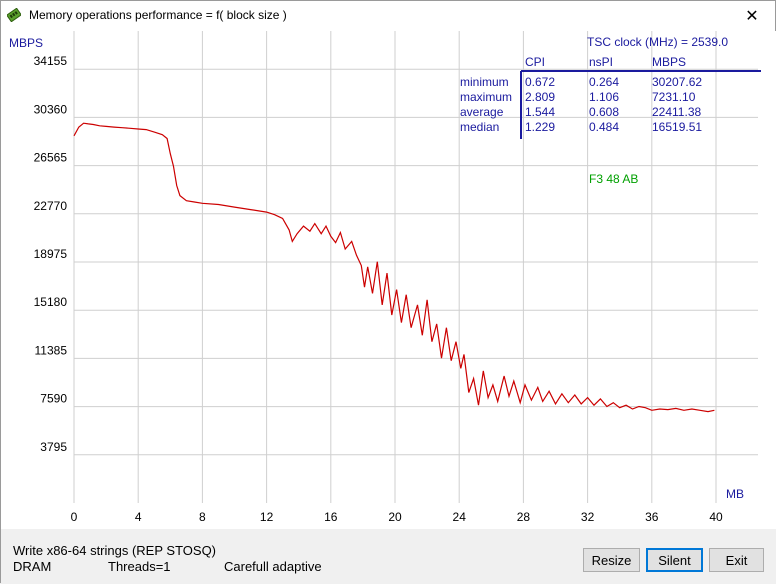  I want to click on resize-button: Resize, so click(611, 560).